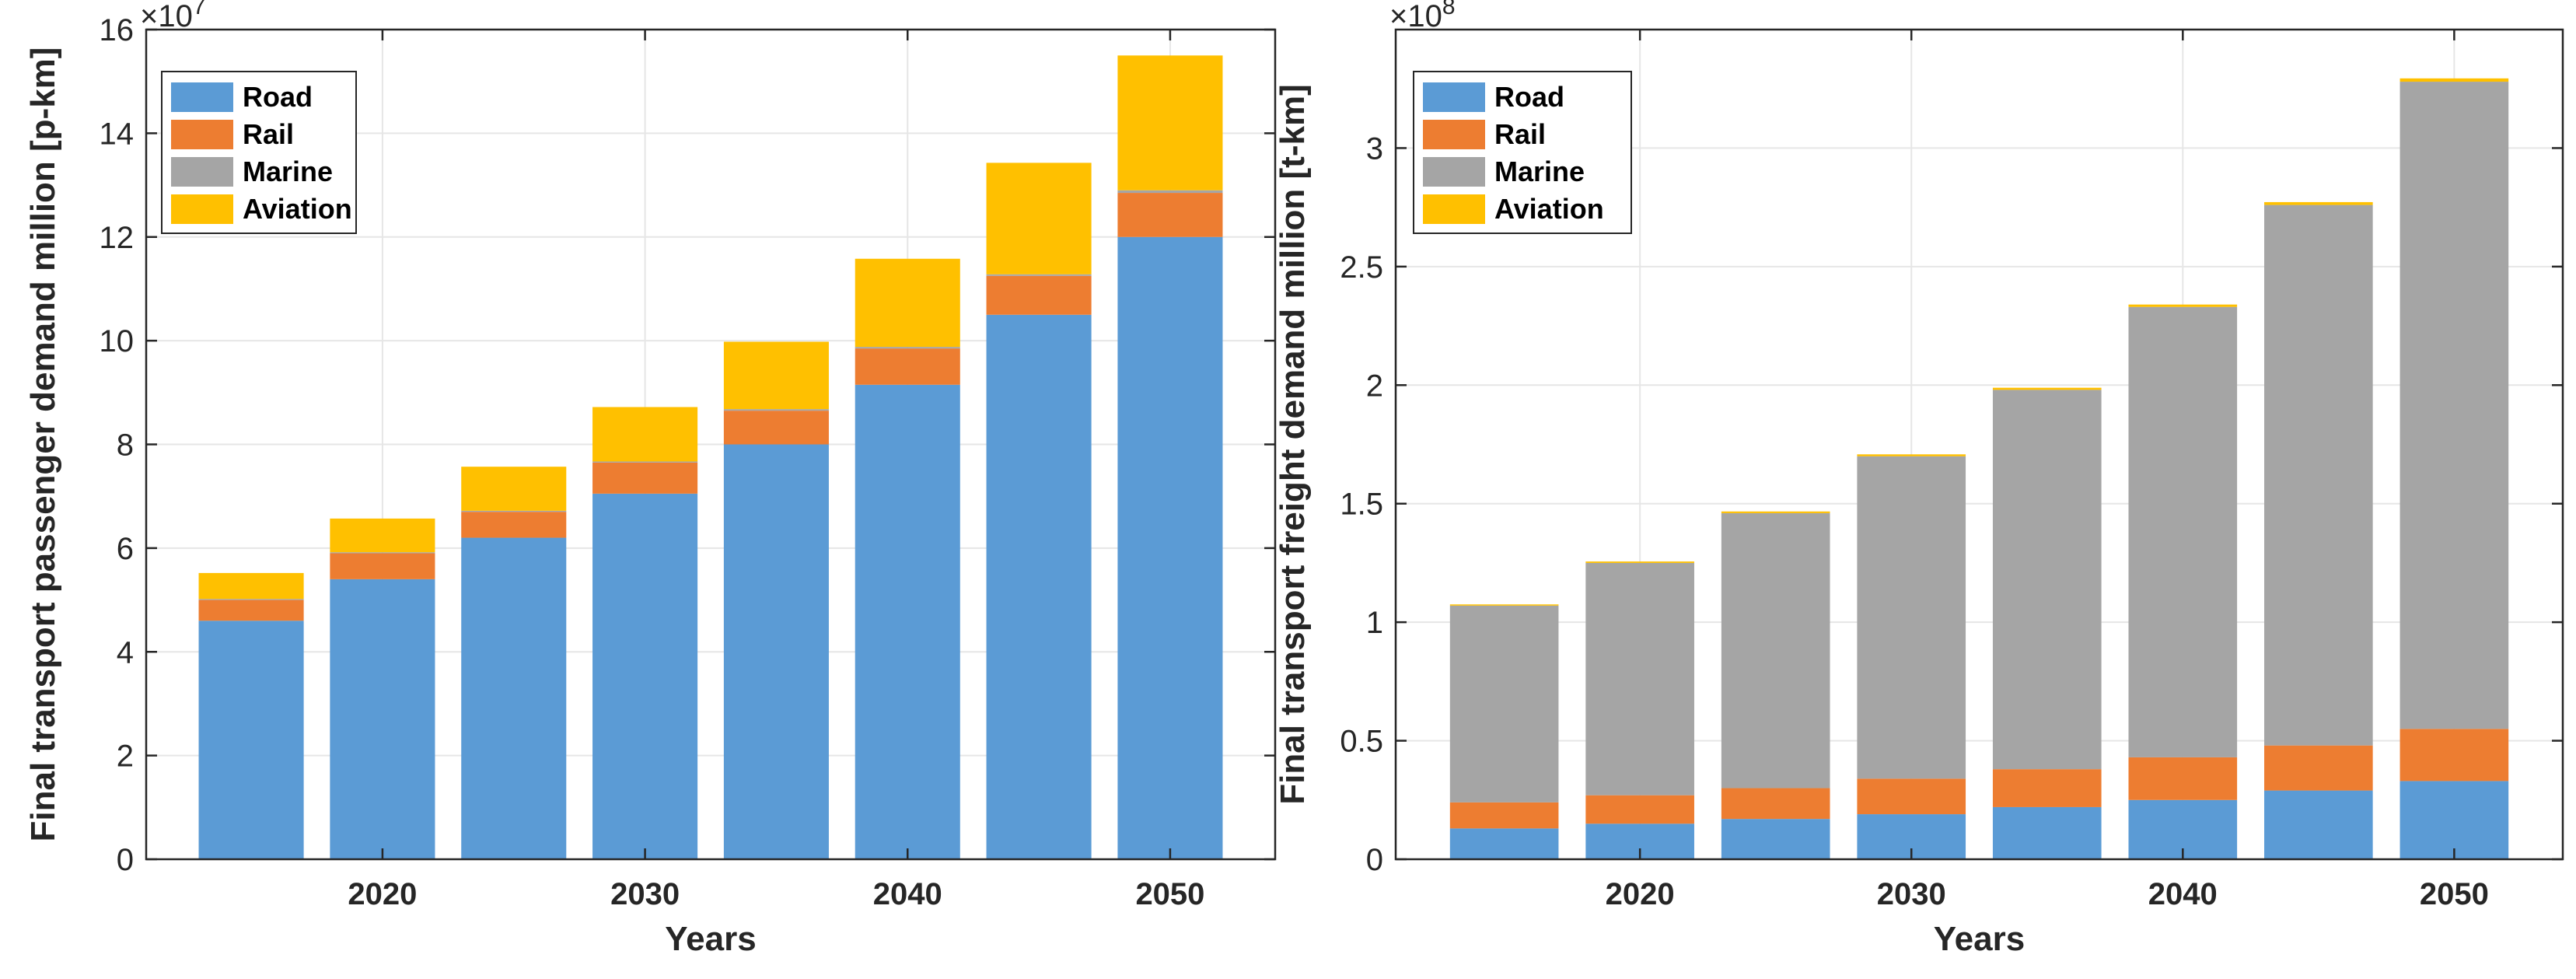  What do you see at coordinates (117, 238) in the screenshot?
I see `y-tick-label: 12` at bounding box center [117, 238].